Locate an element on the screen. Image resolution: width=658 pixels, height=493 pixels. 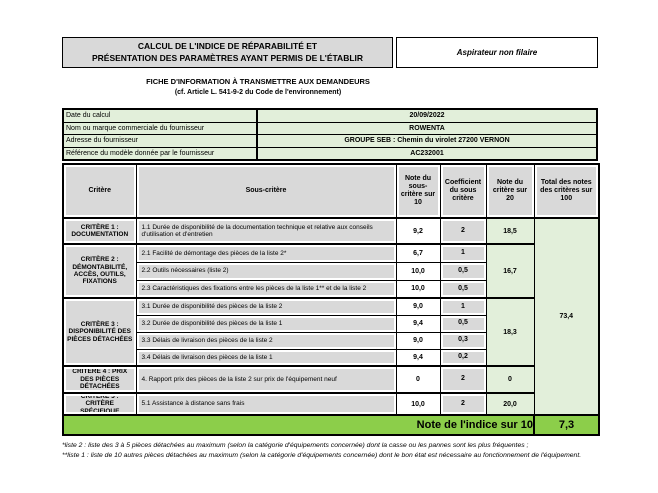
product-category-box: Aspirateur non filaire is located at coordinates (497, 52).